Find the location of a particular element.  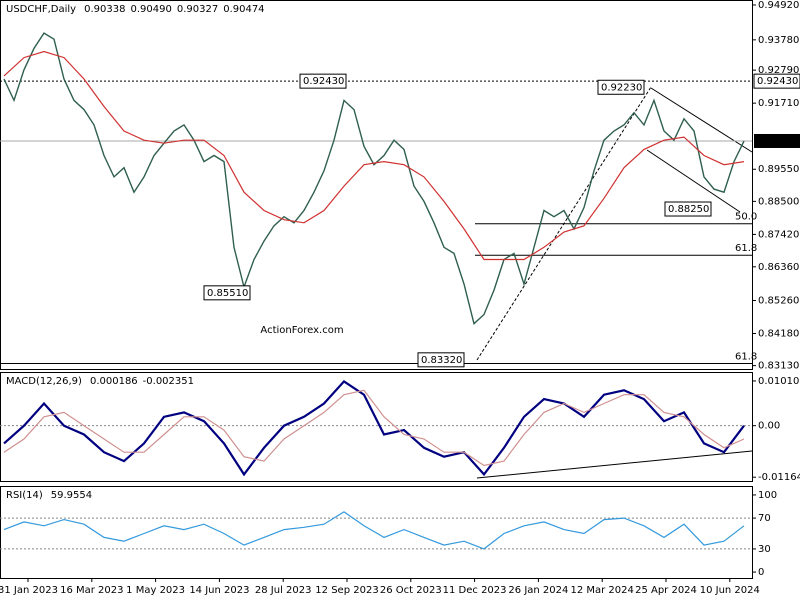

y-tick-label: 0.87420 is located at coordinates (778, 234).